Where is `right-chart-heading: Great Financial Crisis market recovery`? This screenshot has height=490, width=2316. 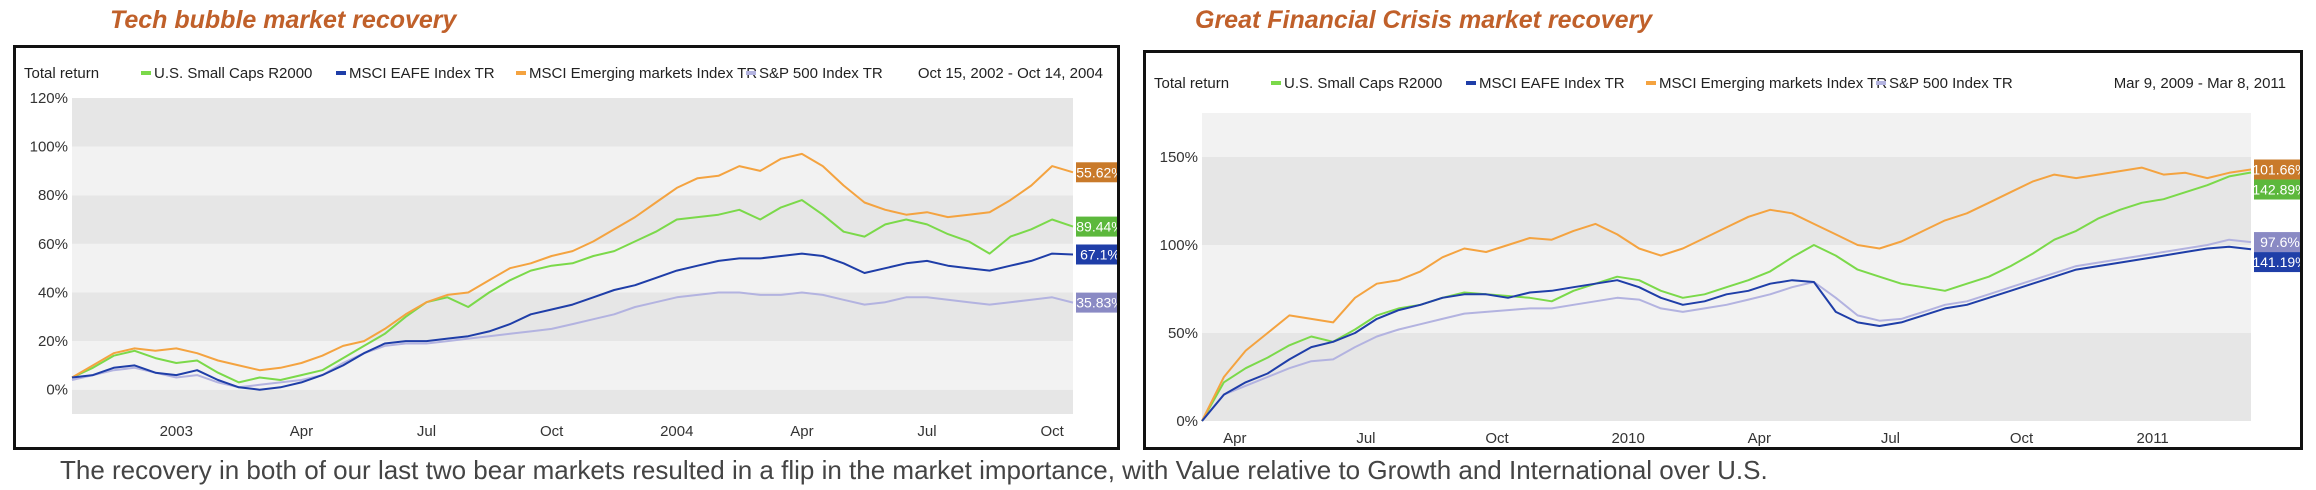 right-chart-heading: Great Financial Crisis market recovery is located at coordinates (1424, 20).